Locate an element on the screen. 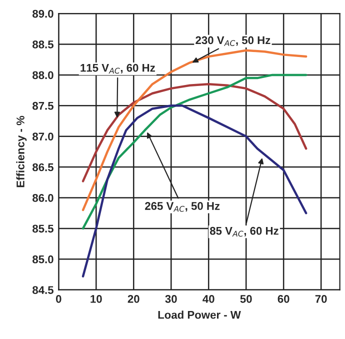 The height and width of the screenshot is (339, 345). y-tick-label: 87.0 is located at coordinates (43, 136).